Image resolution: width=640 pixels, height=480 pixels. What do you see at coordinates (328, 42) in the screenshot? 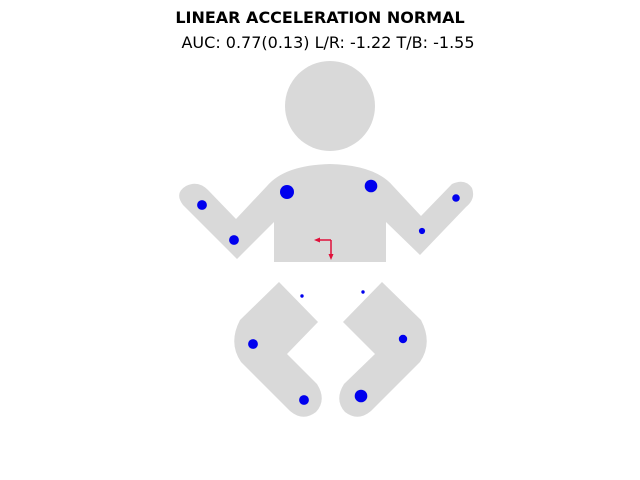
I see `chart-subtitle: AUC: 0.77(0.13) L/R: -1.22 T/B: -1.55` at bounding box center [328, 42].